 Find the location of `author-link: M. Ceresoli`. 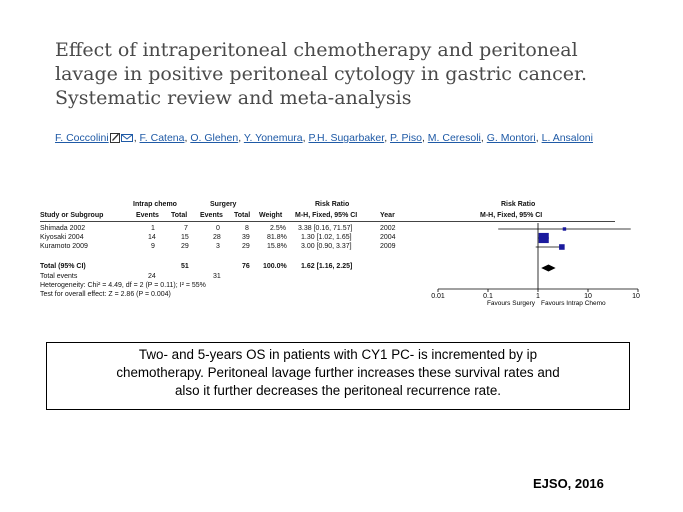

author-link: M. Ceresoli is located at coordinates (454, 138).